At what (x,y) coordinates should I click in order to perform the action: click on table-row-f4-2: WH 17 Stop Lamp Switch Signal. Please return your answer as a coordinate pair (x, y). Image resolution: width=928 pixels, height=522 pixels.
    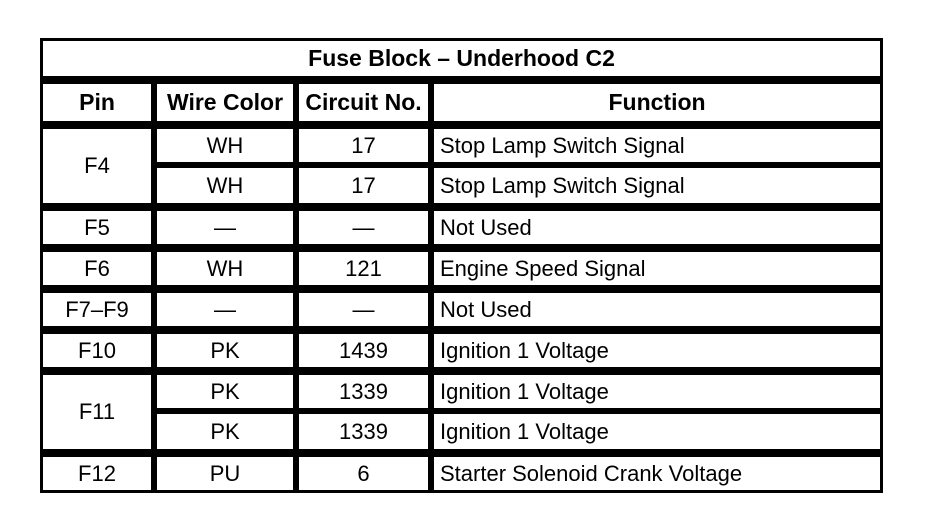
    Looking at the image, I should click on (462, 185).